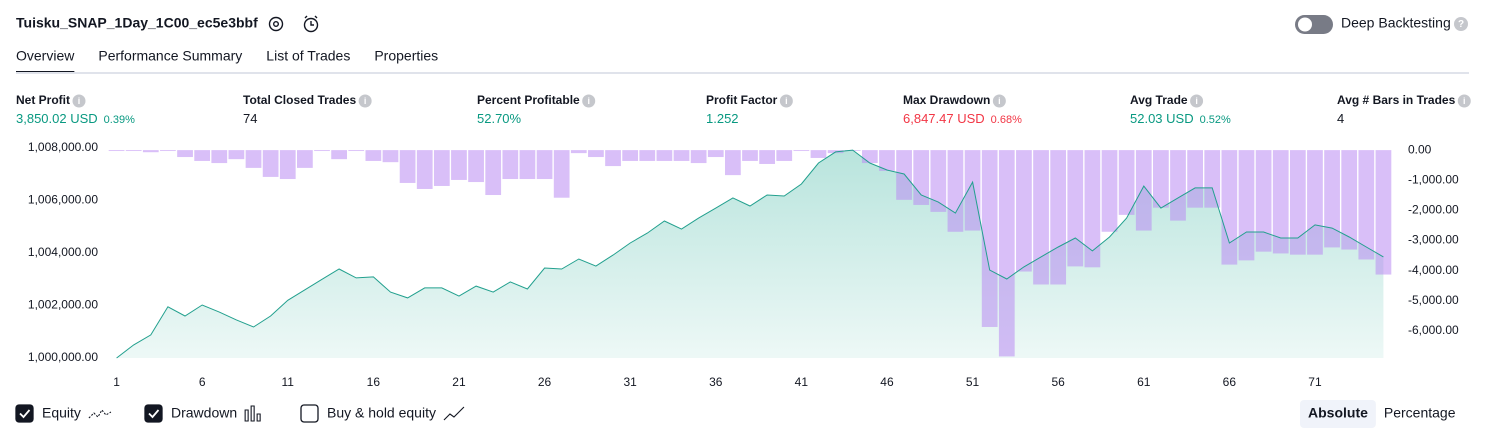  I want to click on alert-icon, so click(311, 24).